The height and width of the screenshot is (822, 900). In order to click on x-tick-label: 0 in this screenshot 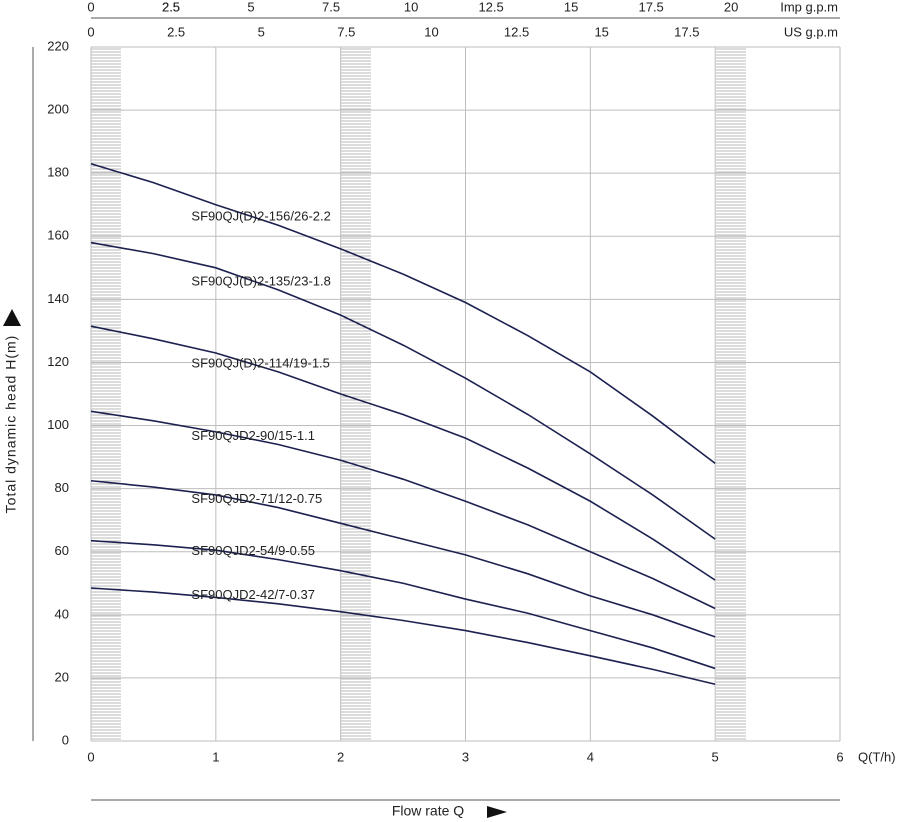, I will do `click(90, 756)`.